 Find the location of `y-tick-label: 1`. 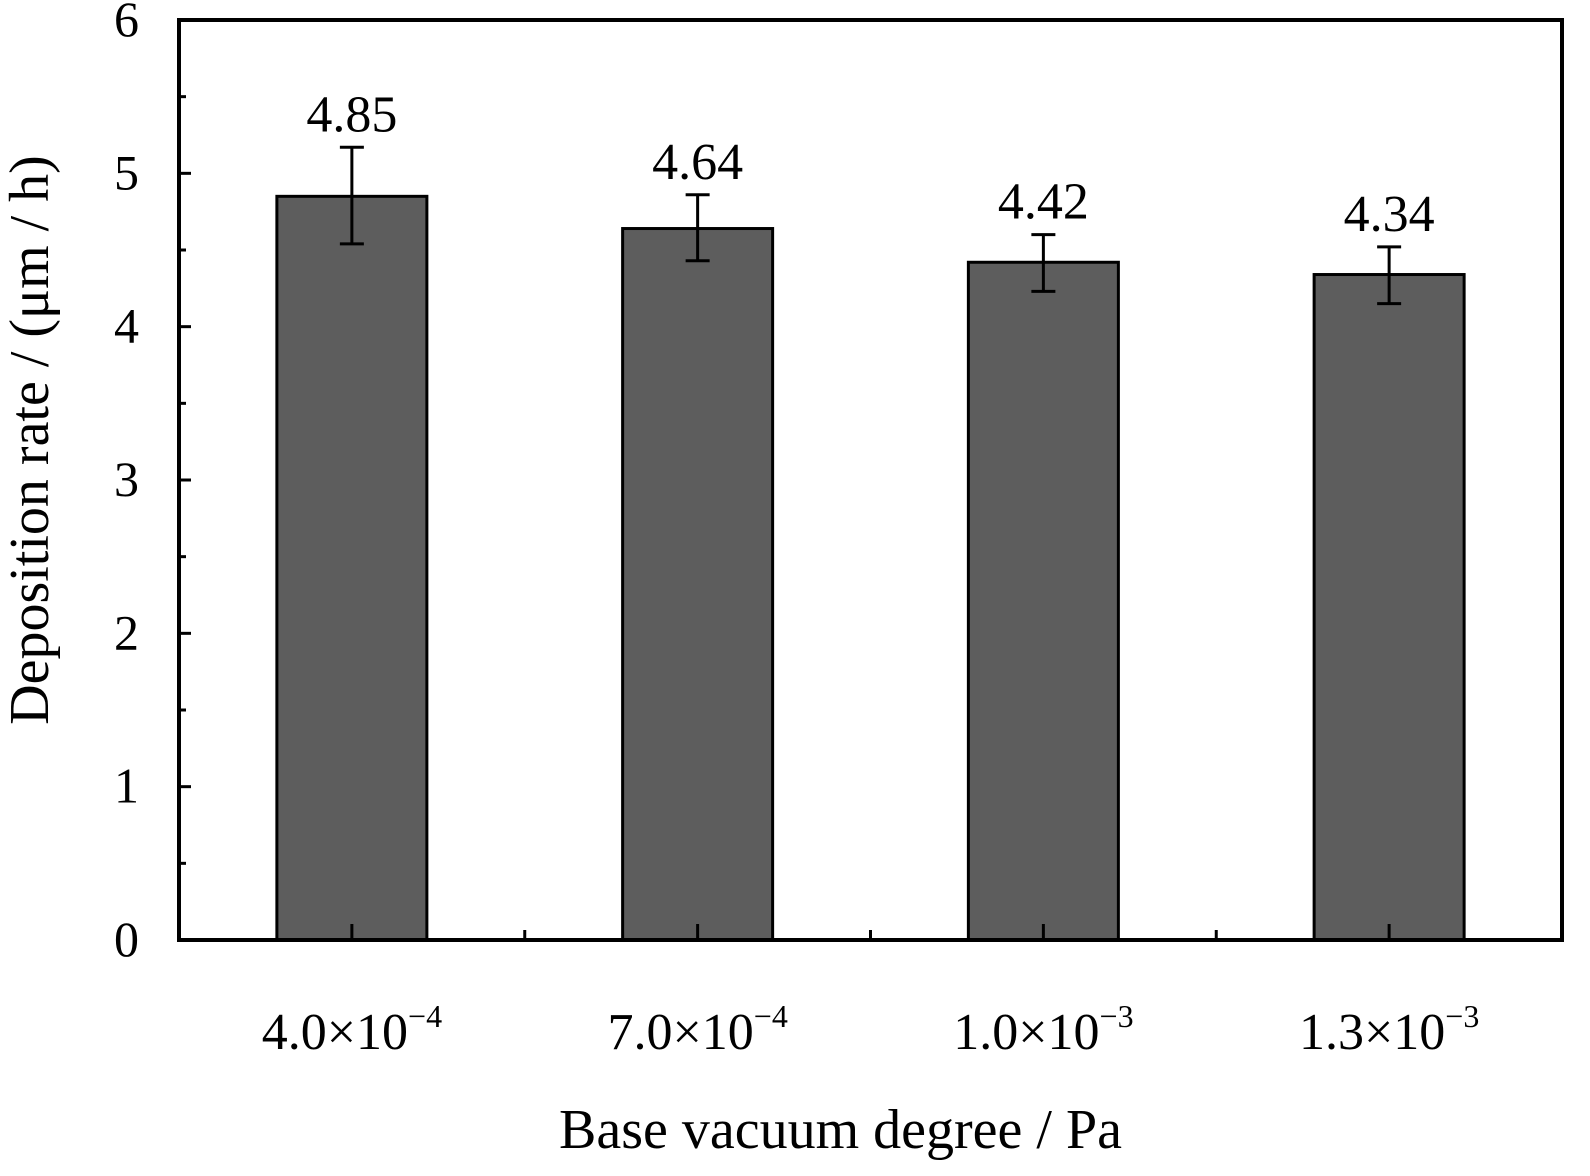

y-tick-label: 1 is located at coordinates (126, 786).